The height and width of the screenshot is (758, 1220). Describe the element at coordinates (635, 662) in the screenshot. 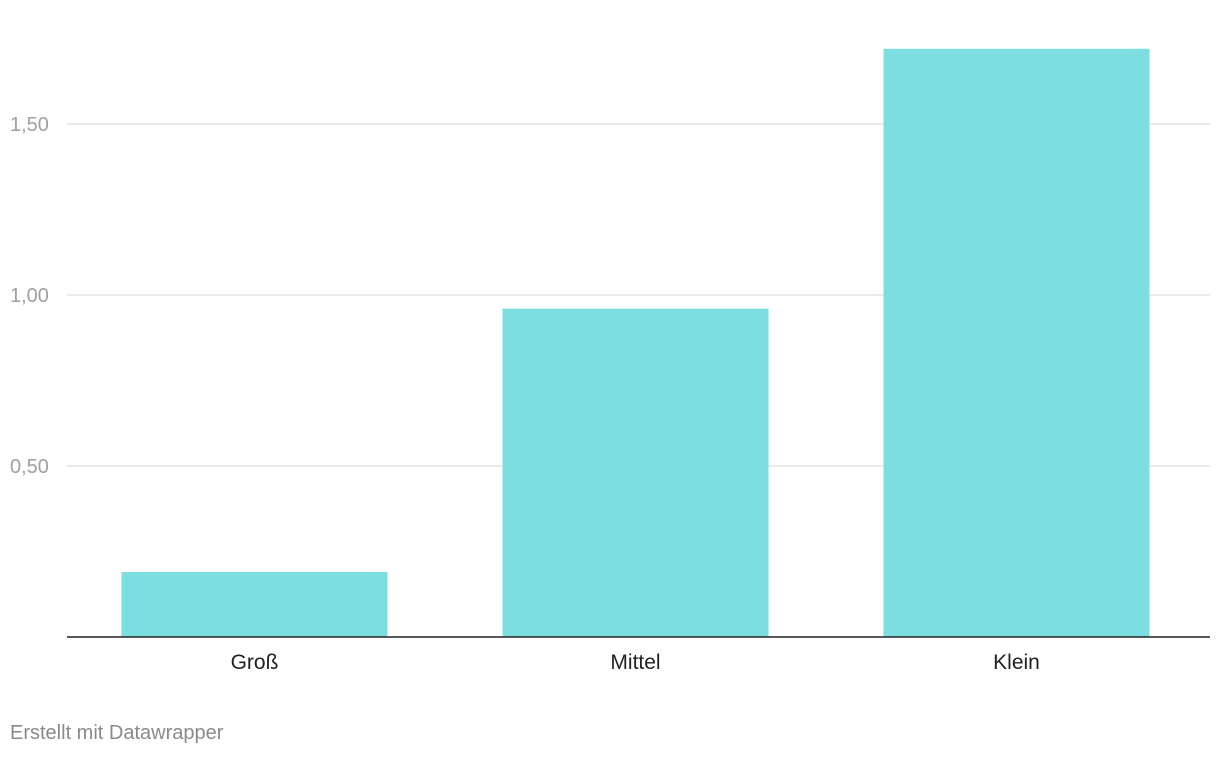

I see `x-tick-label: Mittel` at that location.